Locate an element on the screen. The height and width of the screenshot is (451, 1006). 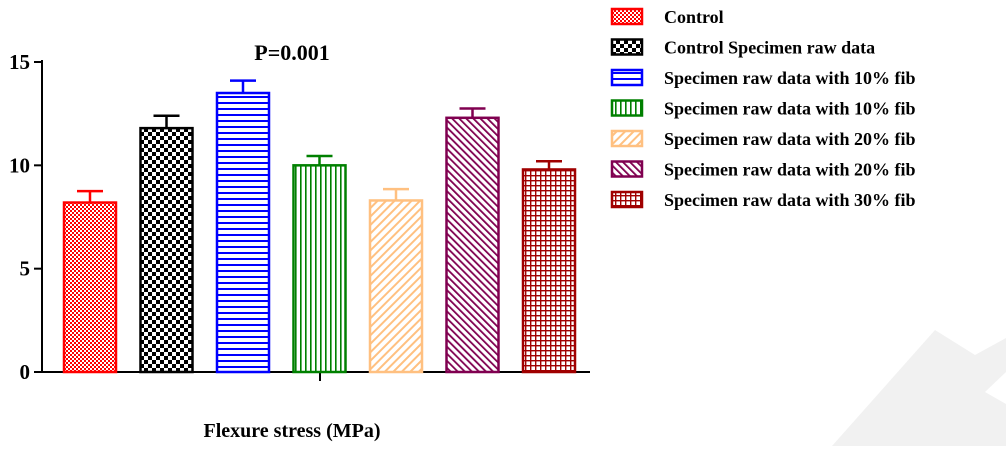
y-tick-label: 5 is located at coordinates (25, 269).